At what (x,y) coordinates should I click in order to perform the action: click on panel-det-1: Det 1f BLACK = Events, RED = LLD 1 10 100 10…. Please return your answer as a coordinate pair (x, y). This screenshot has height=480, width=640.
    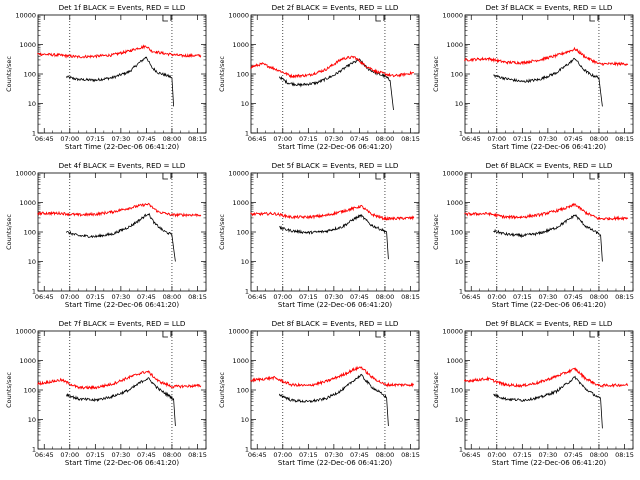
    Looking at the image, I should click on (106, 77).